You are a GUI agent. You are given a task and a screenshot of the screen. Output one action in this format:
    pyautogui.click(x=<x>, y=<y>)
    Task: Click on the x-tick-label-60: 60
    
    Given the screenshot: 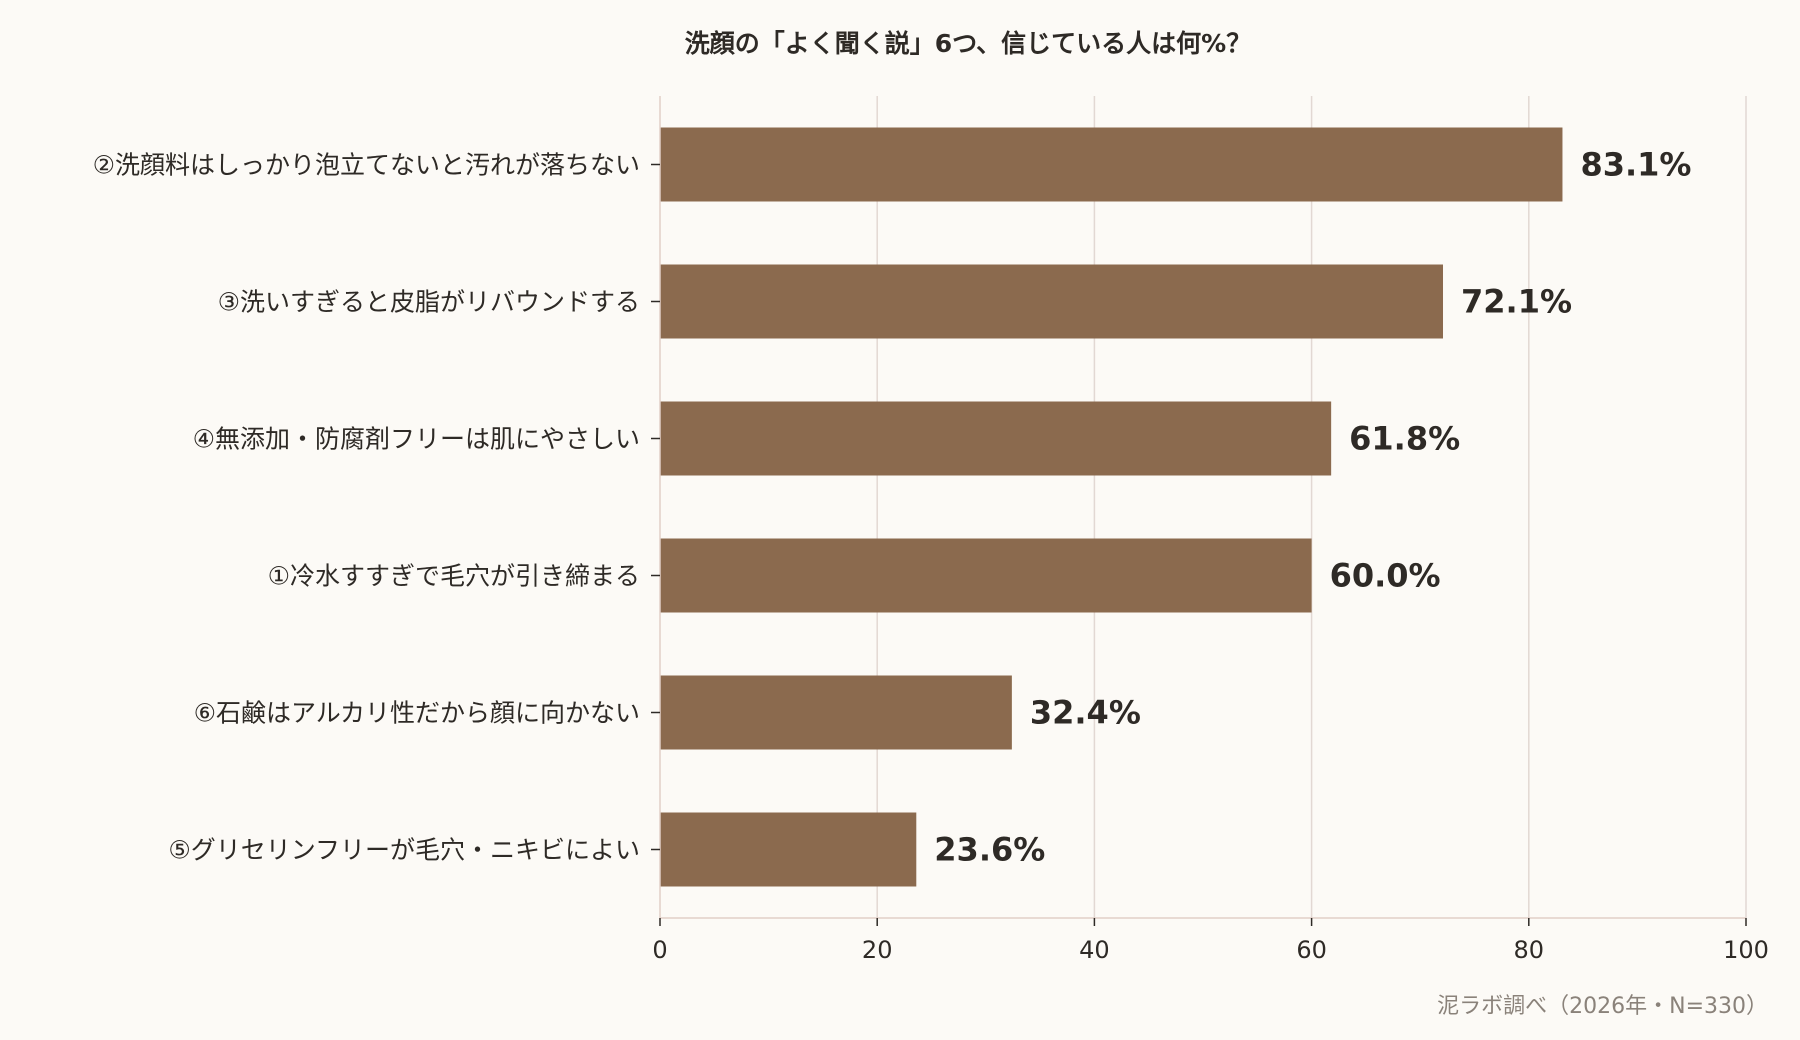 What is the action you would take?
    pyautogui.click(x=1311, y=950)
    